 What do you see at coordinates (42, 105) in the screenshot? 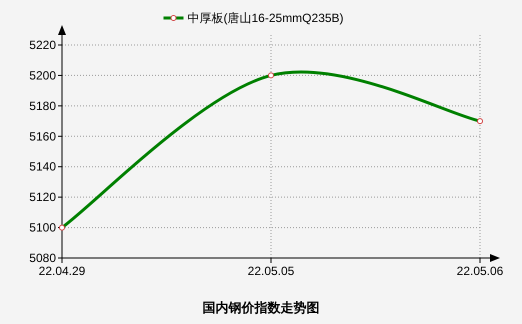
I see `y-tick-label: 5180` at bounding box center [42, 105].